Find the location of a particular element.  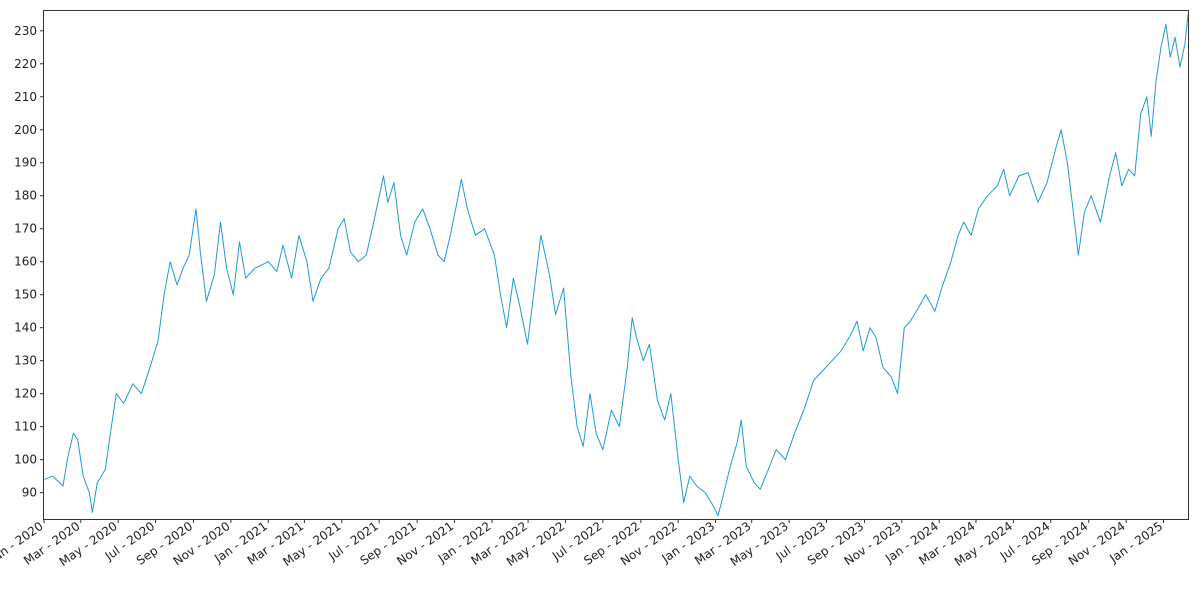

y-tick-label: 230 is located at coordinates (25, 31).